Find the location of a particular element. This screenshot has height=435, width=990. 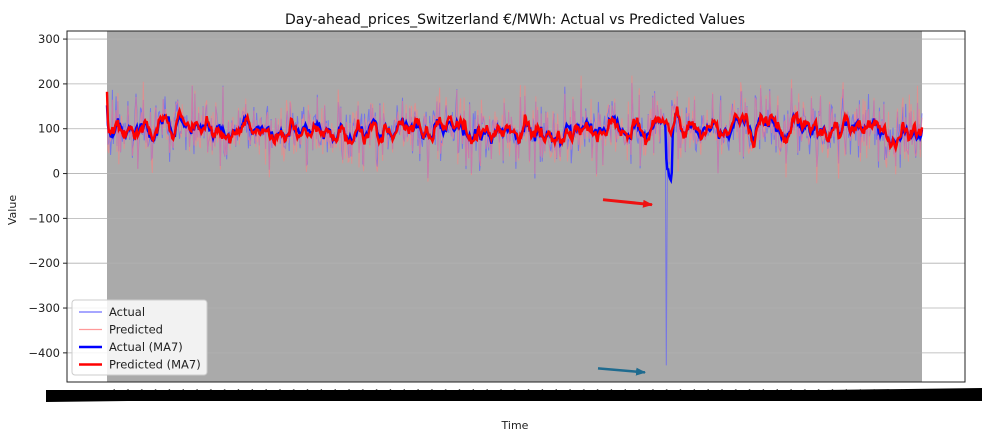

y-tick-label: 100 is located at coordinates (49, 129).